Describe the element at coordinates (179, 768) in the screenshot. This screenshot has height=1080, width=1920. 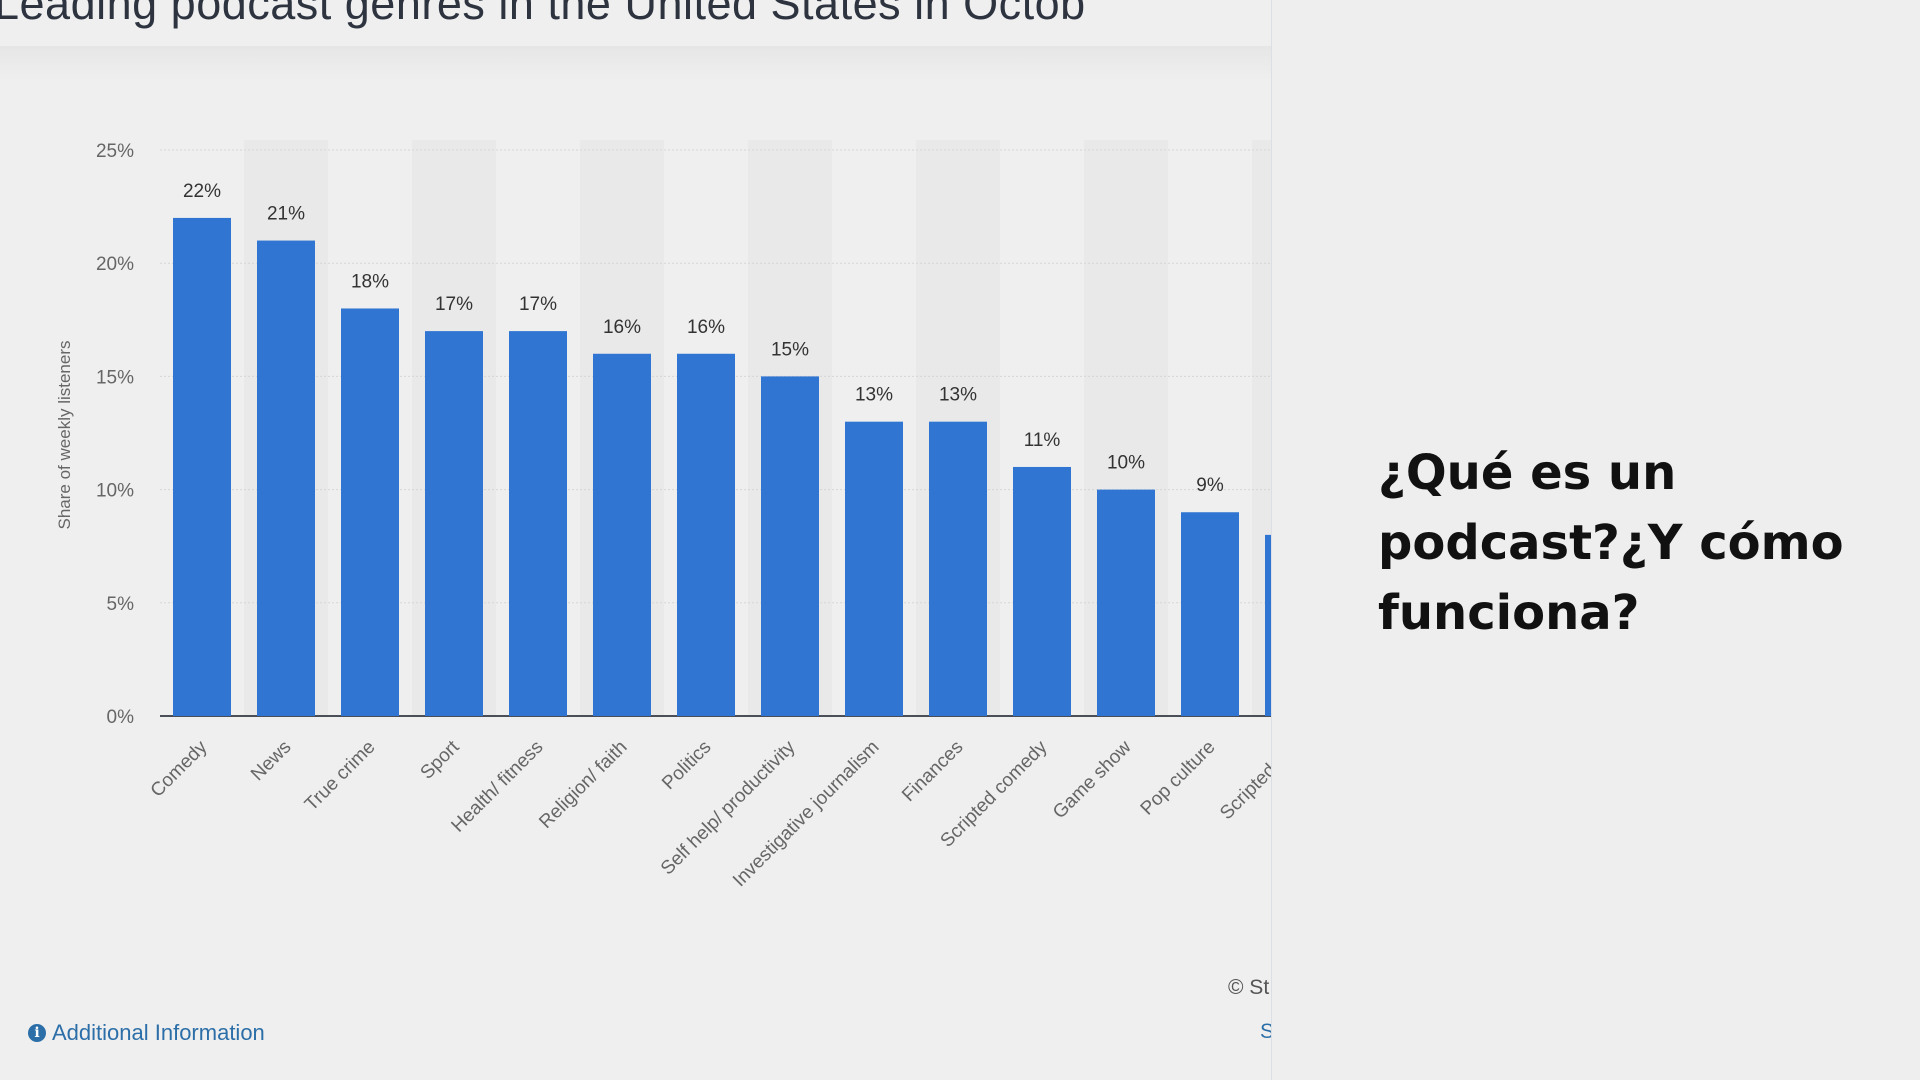
I see `x-tick-label: Comedy` at that location.